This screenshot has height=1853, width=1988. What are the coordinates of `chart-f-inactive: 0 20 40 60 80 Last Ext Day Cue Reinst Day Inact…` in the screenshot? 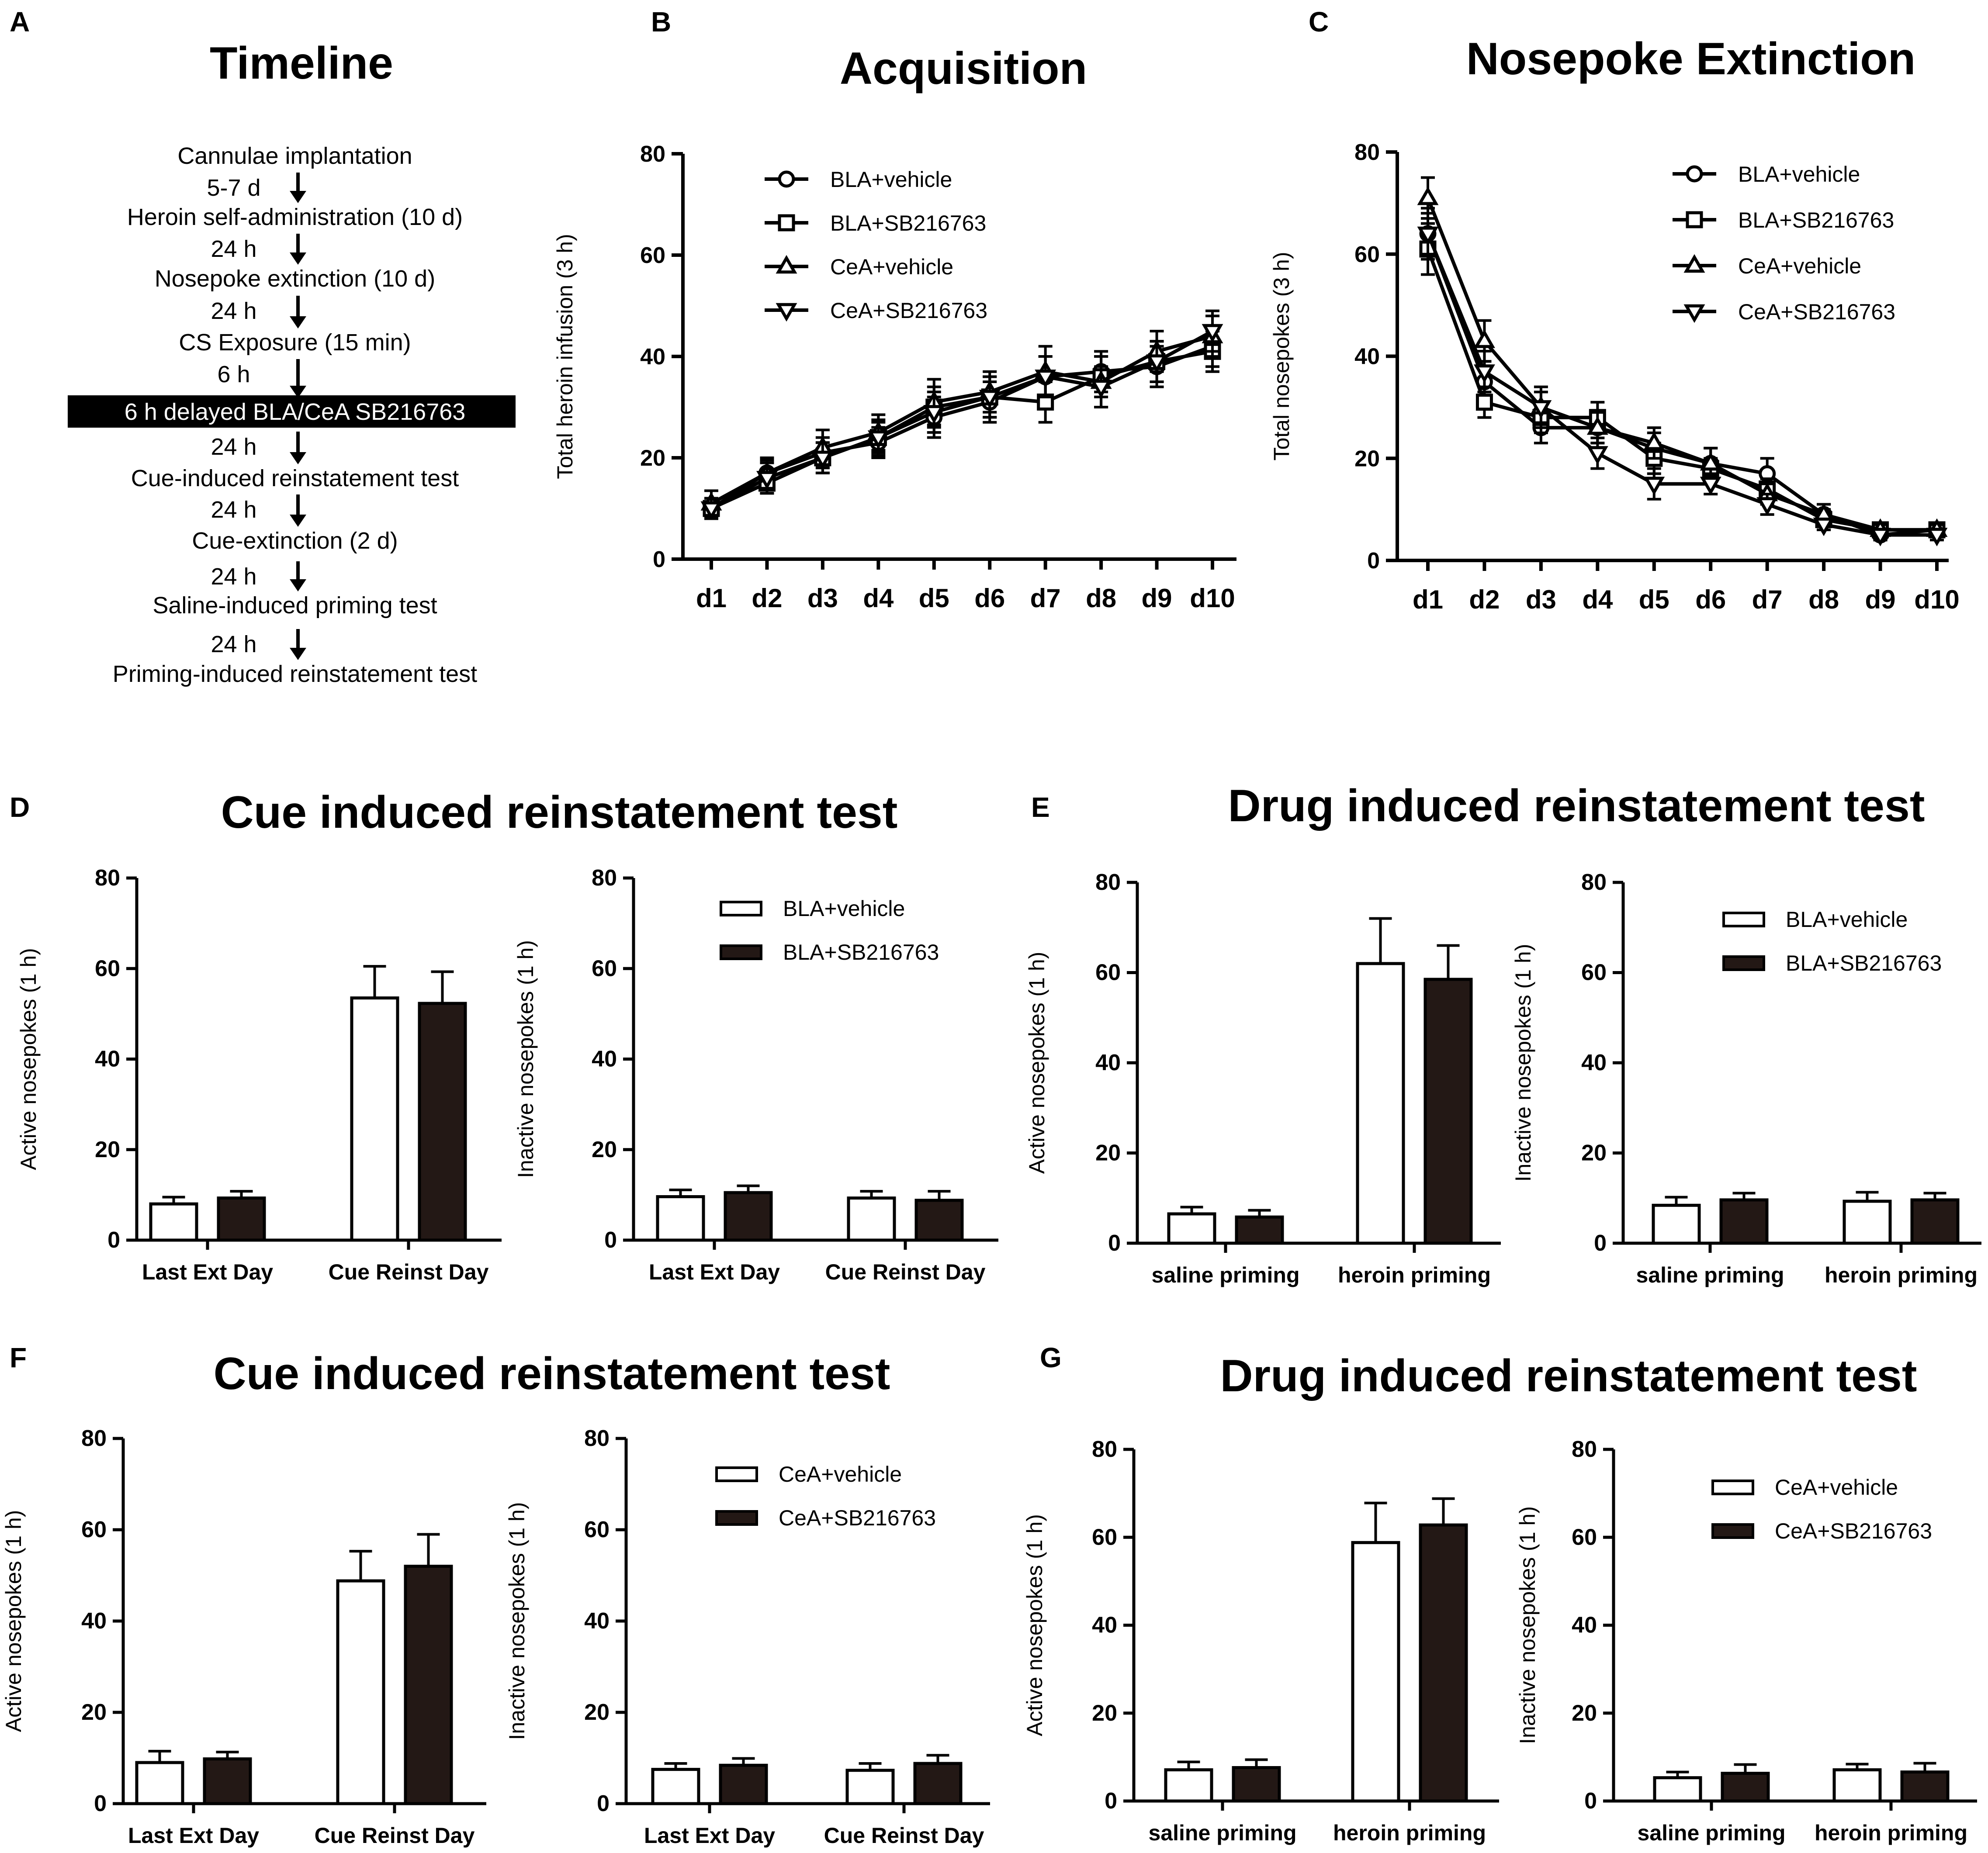 It's located at (747, 1637).